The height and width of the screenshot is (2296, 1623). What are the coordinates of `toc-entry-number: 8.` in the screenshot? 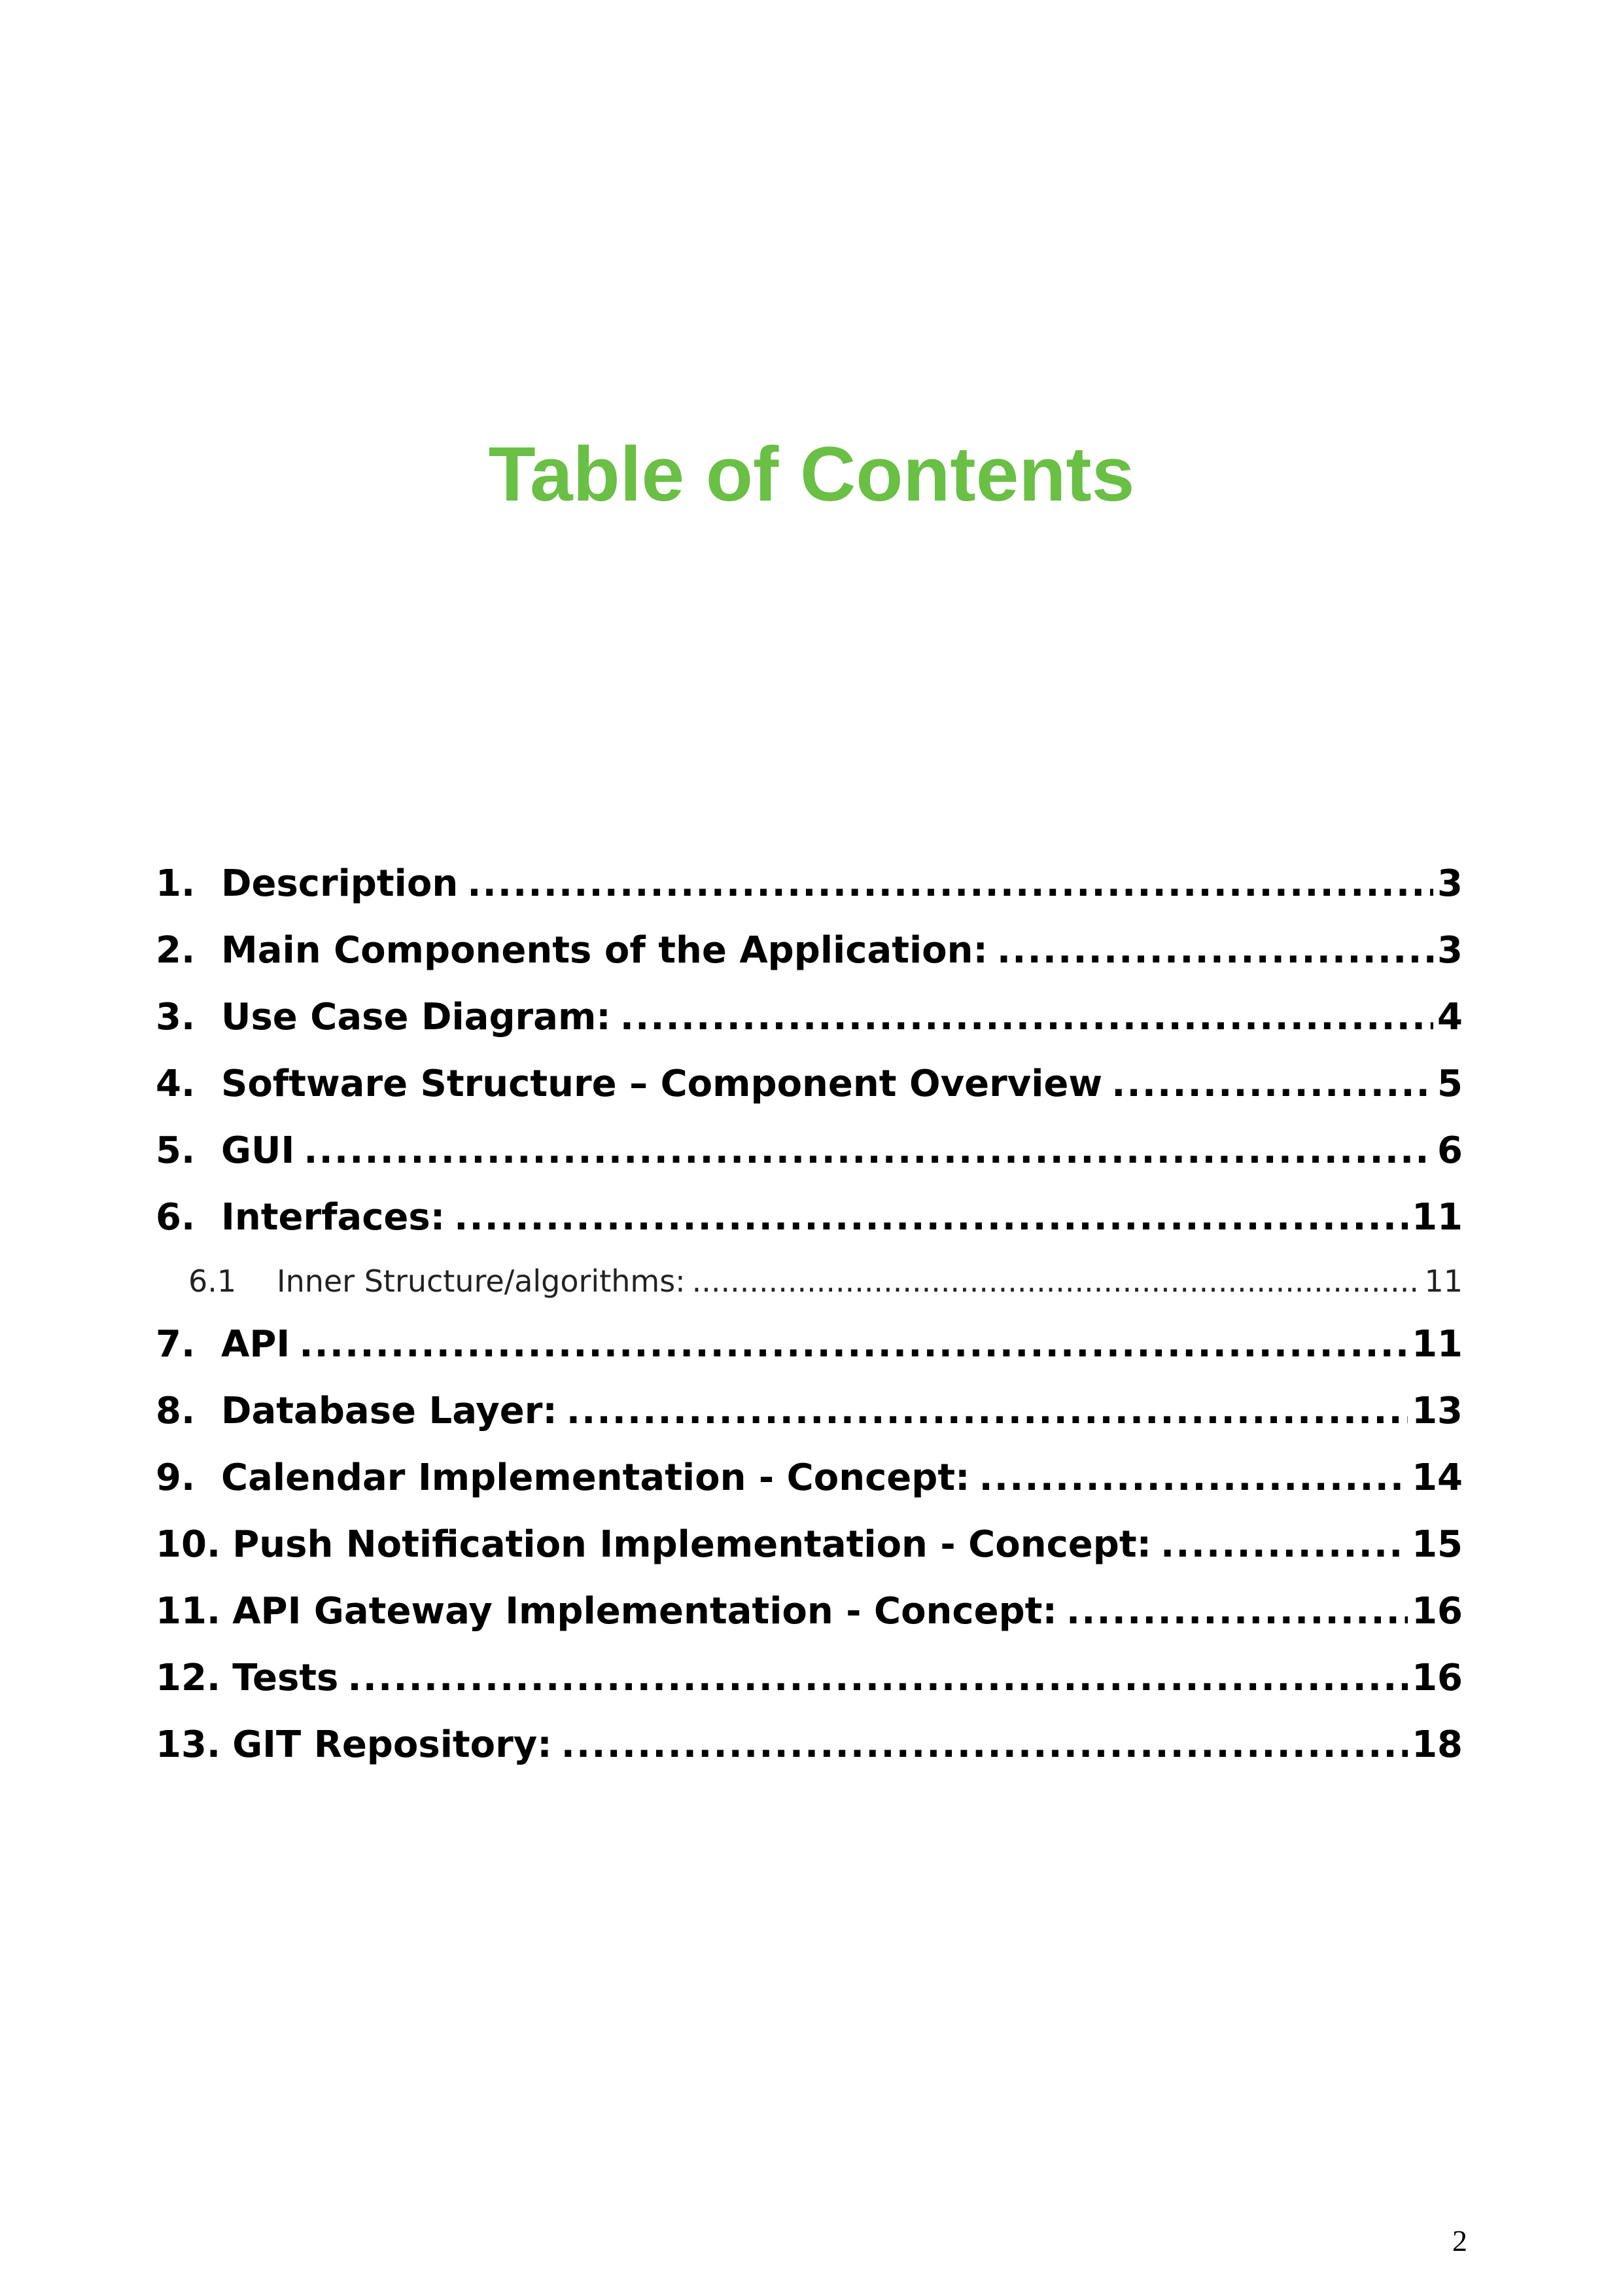 It's located at (176, 1411).